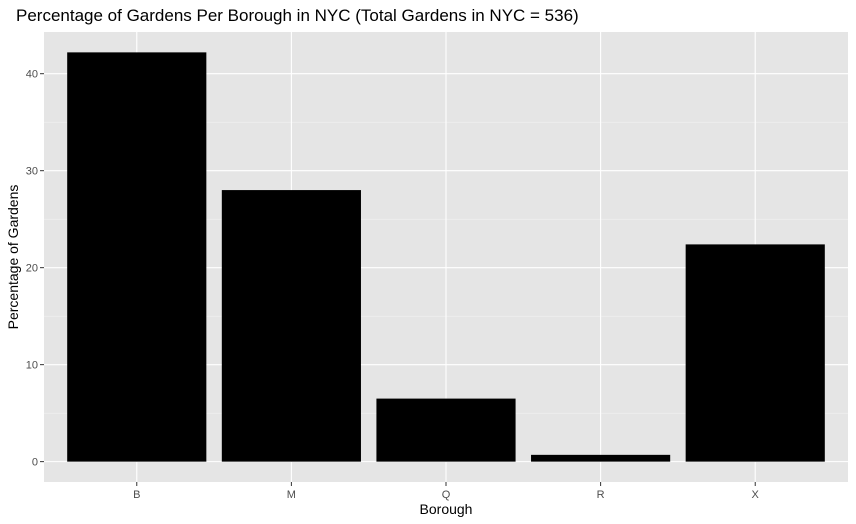 The width and height of the screenshot is (856, 524). What do you see at coordinates (446, 430) in the screenshot?
I see `bar-Q` at bounding box center [446, 430].